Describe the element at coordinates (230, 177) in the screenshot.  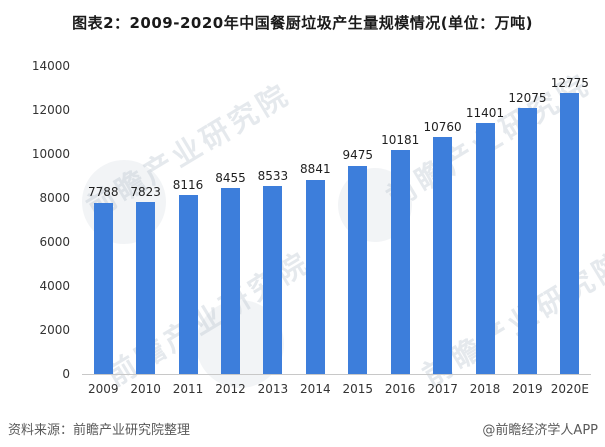
I see `bar-value-label: 8455` at that location.